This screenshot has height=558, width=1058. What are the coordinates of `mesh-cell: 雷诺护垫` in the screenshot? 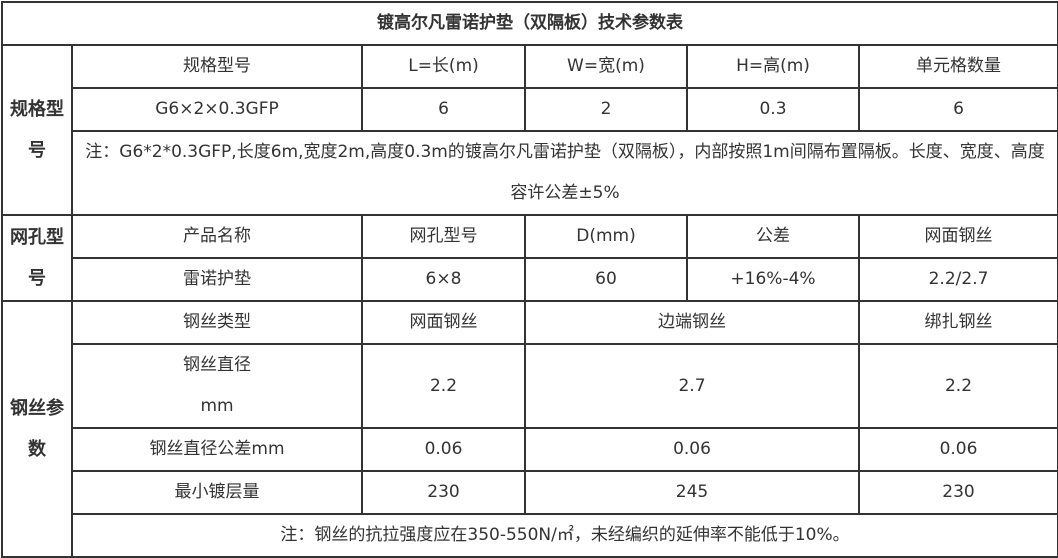 It's located at (217, 279).